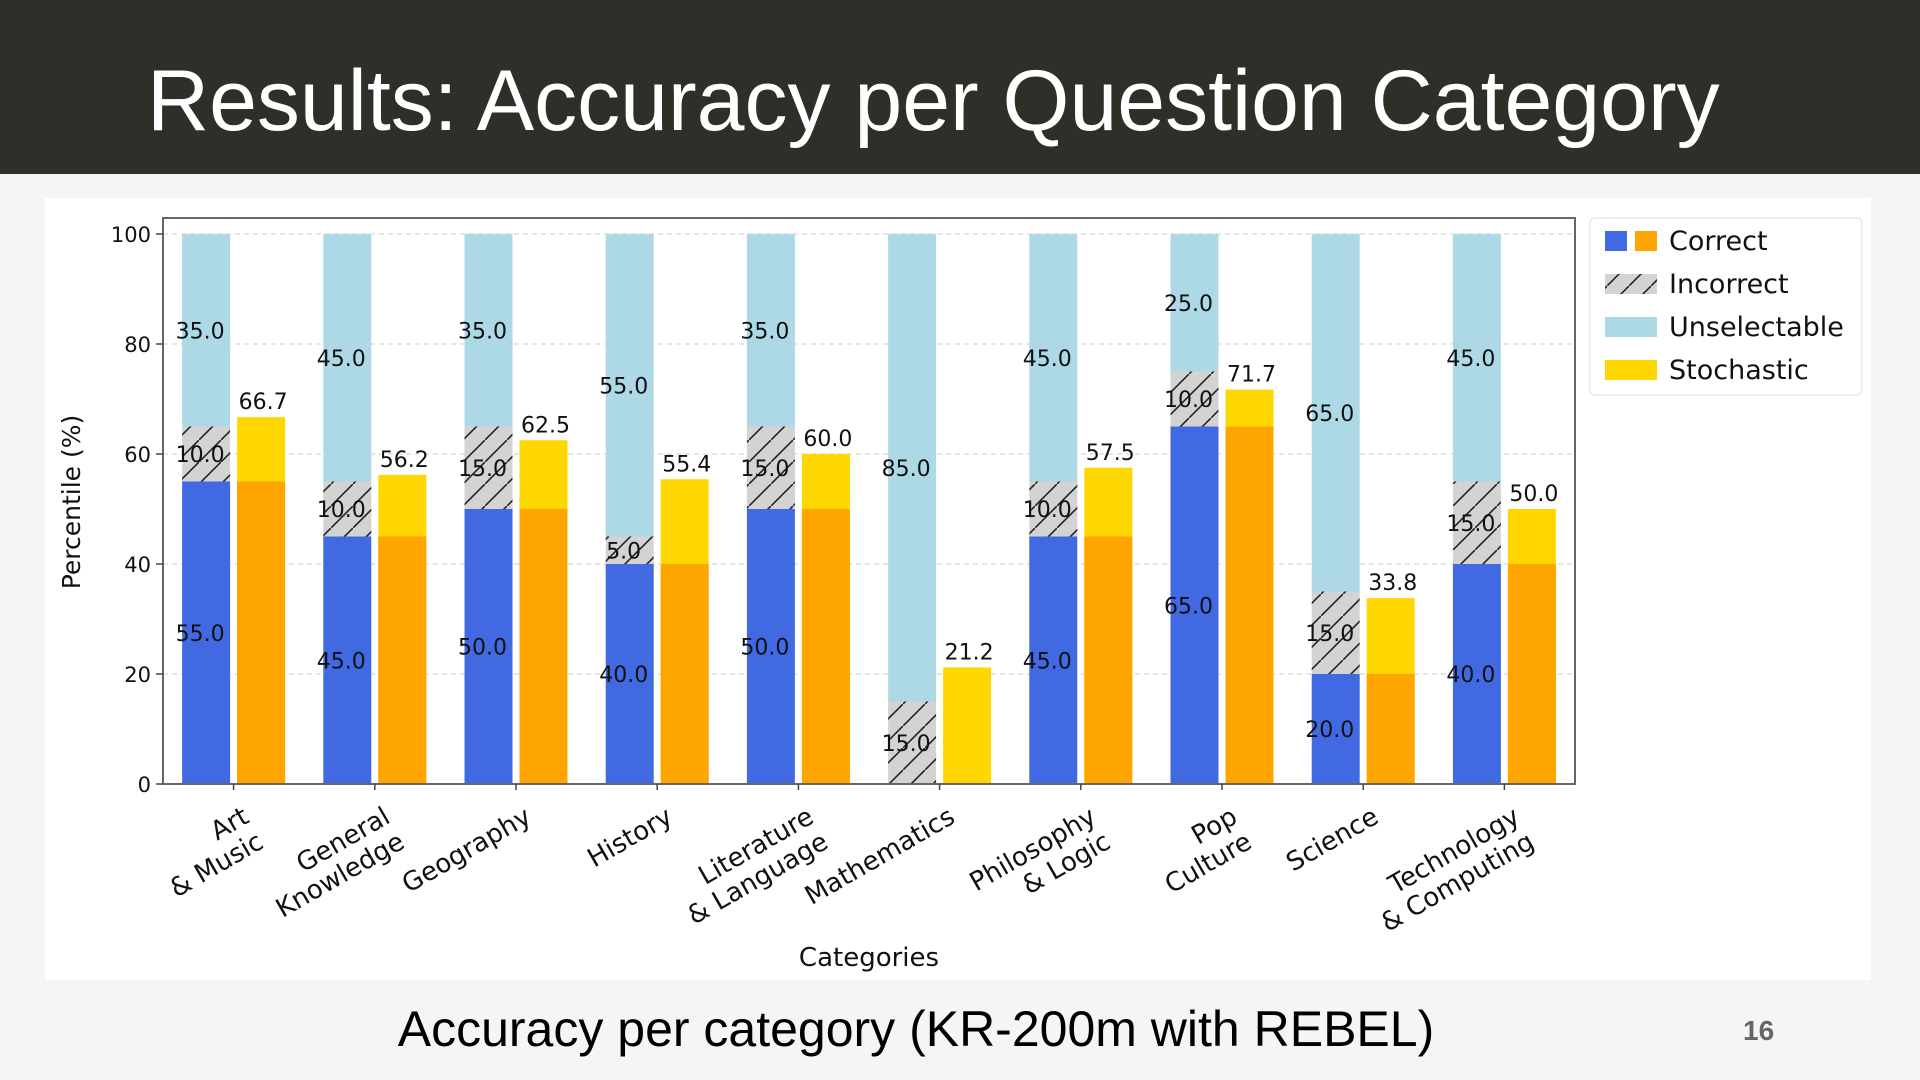 Image resolution: width=1920 pixels, height=1080 pixels. What do you see at coordinates (1759, 1030) in the screenshot?
I see `page-number: 16` at bounding box center [1759, 1030].